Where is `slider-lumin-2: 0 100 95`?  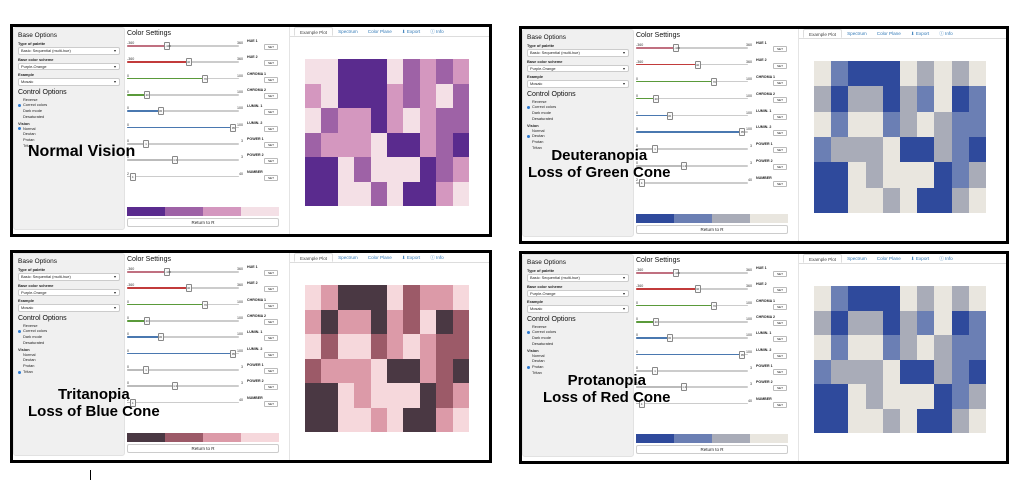
slider-lumin-2: 0 100 95 is located at coordinates (694, 130).